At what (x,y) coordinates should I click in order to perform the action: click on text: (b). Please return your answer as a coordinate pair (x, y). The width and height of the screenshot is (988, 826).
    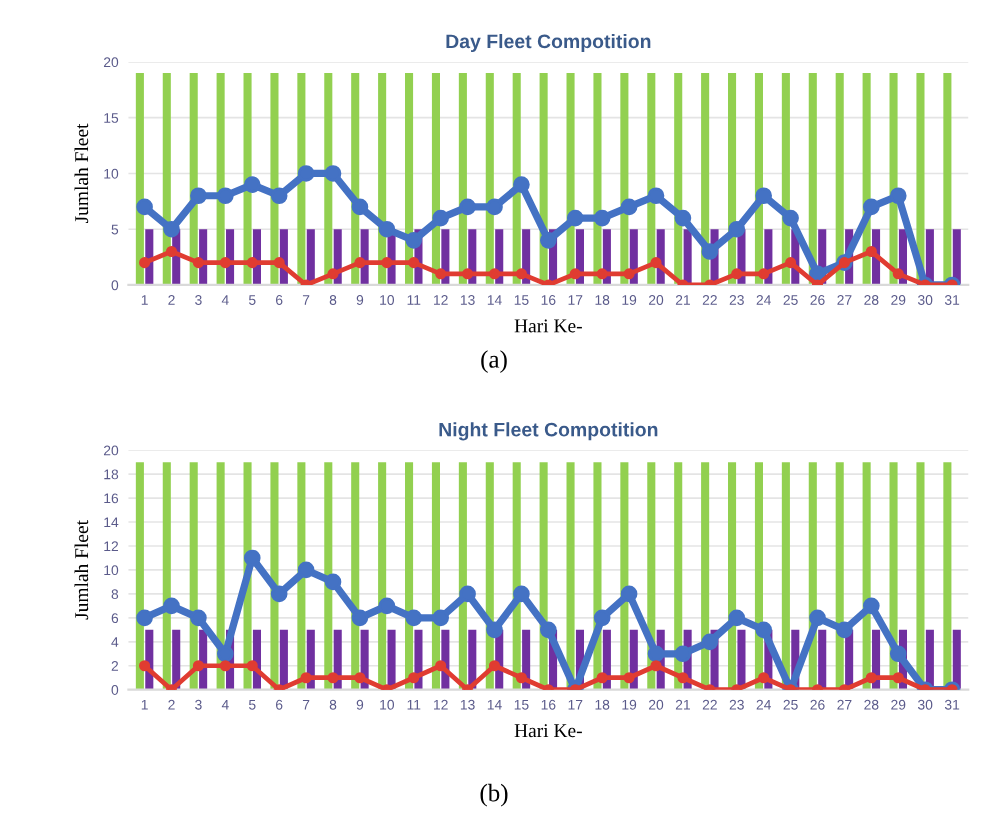
    Looking at the image, I should click on (494, 795).